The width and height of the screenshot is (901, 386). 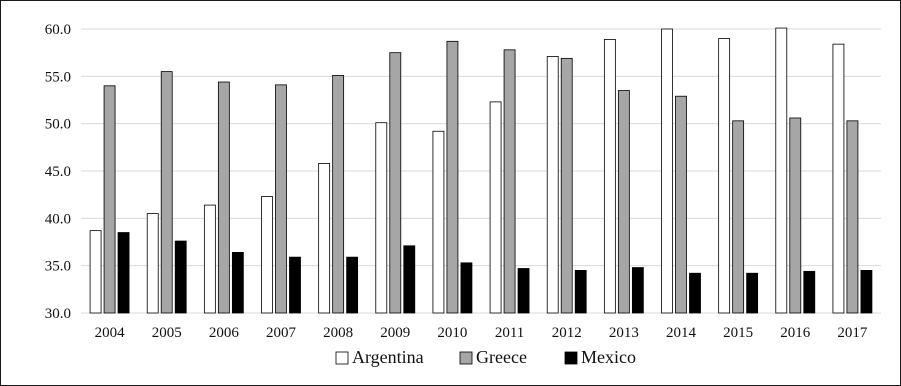 What do you see at coordinates (58, 314) in the screenshot?
I see `y-tick-label: 30.0` at bounding box center [58, 314].